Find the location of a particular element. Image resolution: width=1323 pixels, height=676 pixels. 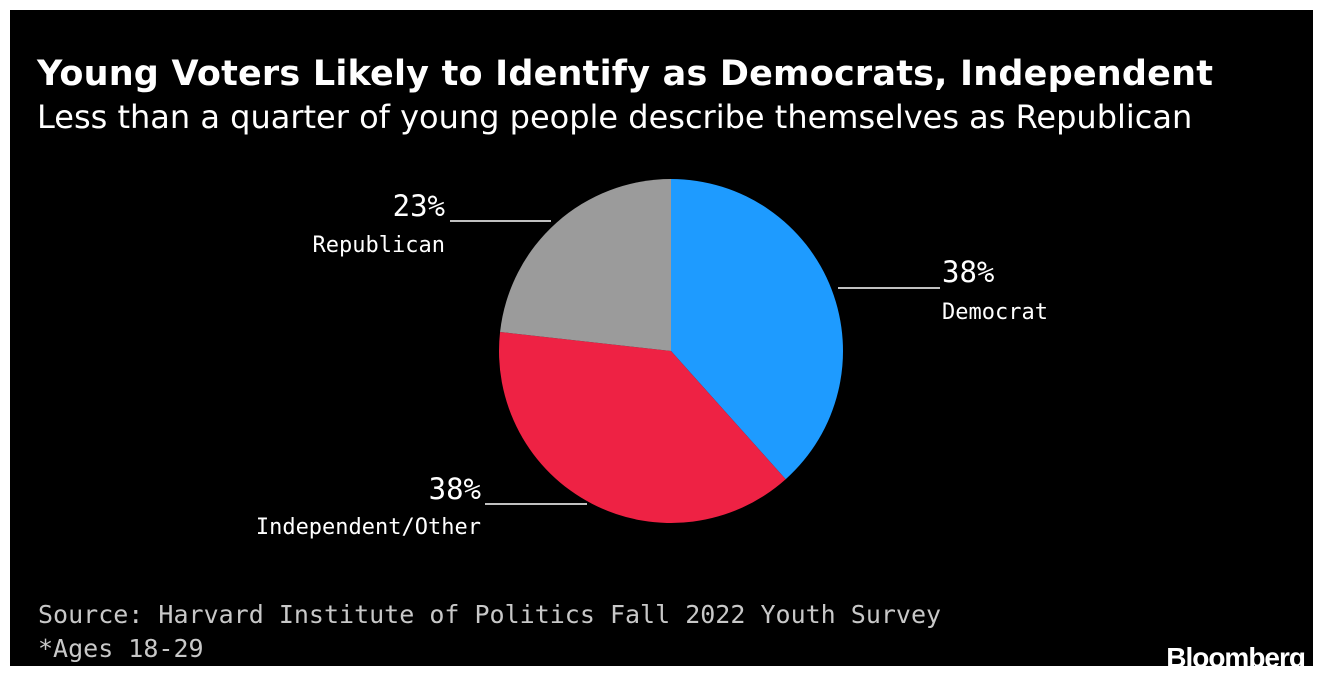

pie-slice-independent-other is located at coordinates (642, 427).